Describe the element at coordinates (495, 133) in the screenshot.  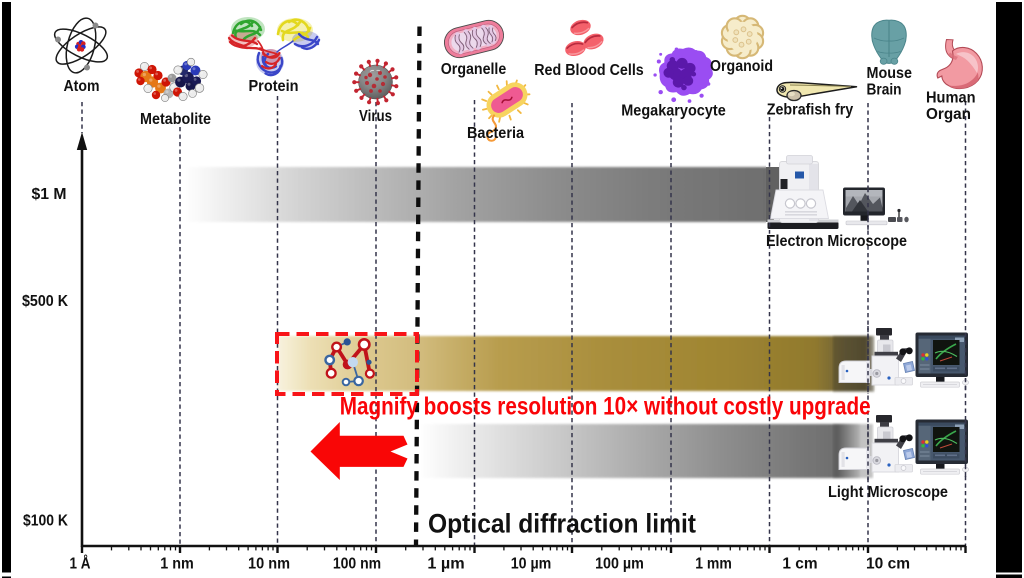
I see `svg-text: Bacteria` at that location.